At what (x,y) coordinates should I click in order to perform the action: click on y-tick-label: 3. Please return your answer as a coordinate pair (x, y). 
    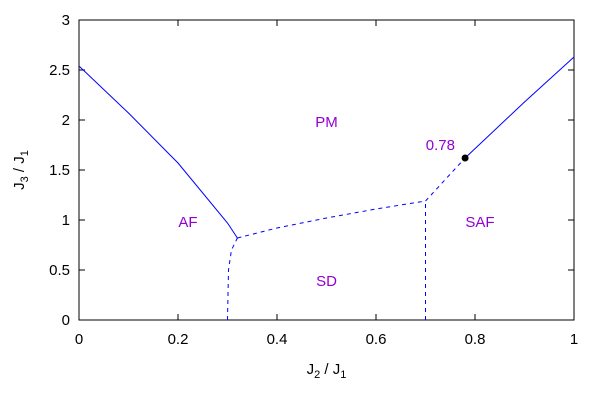
    Looking at the image, I should click on (66, 20).